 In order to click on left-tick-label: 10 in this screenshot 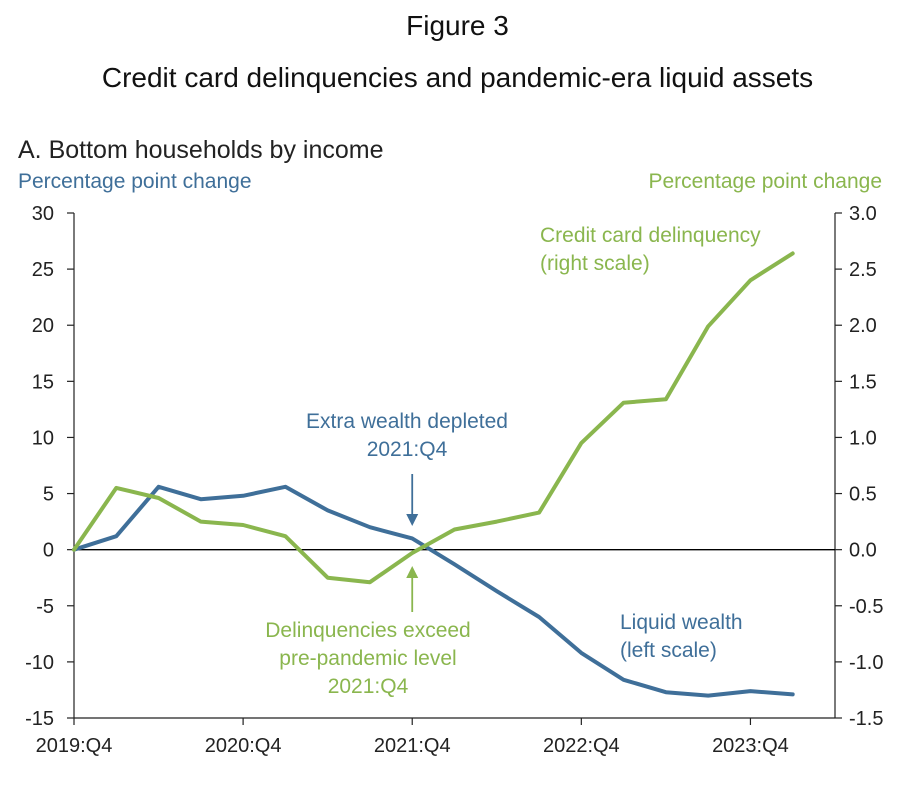, I will do `click(43, 438)`.